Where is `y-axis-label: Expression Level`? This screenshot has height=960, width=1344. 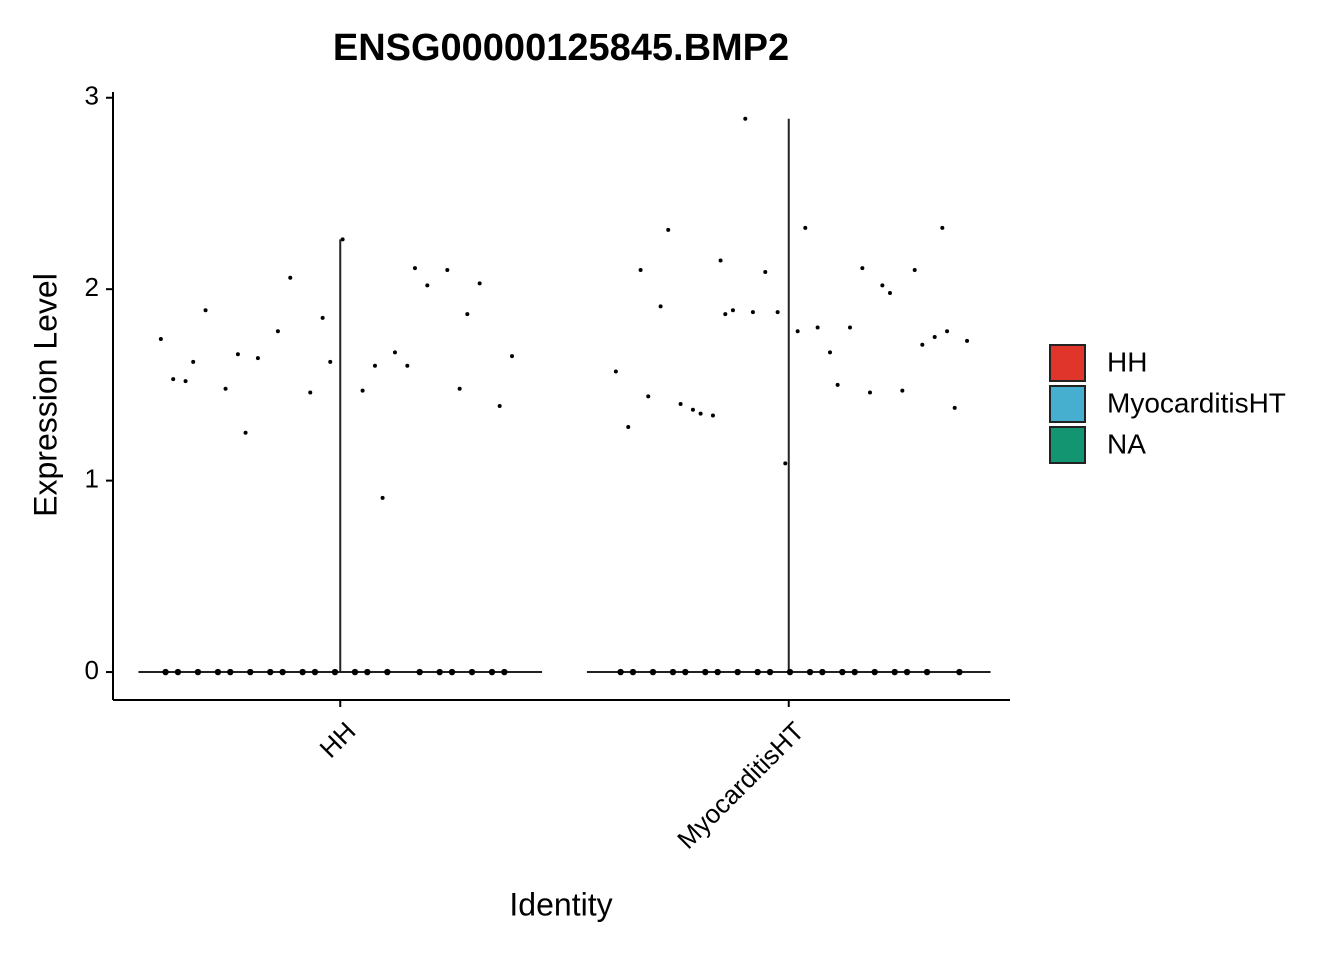 y-axis-label: Expression Level is located at coordinates (45, 395).